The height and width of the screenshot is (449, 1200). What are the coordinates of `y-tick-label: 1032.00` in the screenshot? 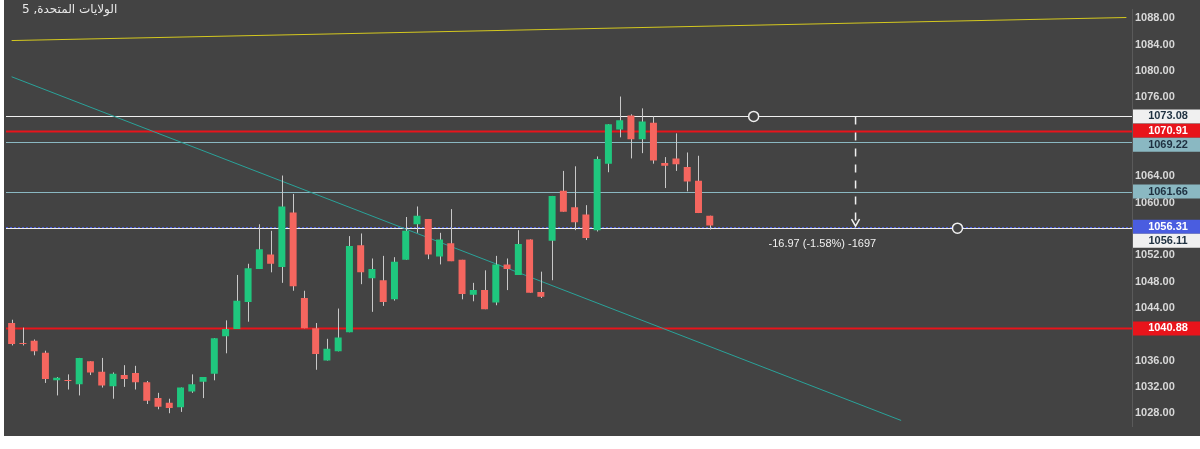 It's located at (1155, 385).